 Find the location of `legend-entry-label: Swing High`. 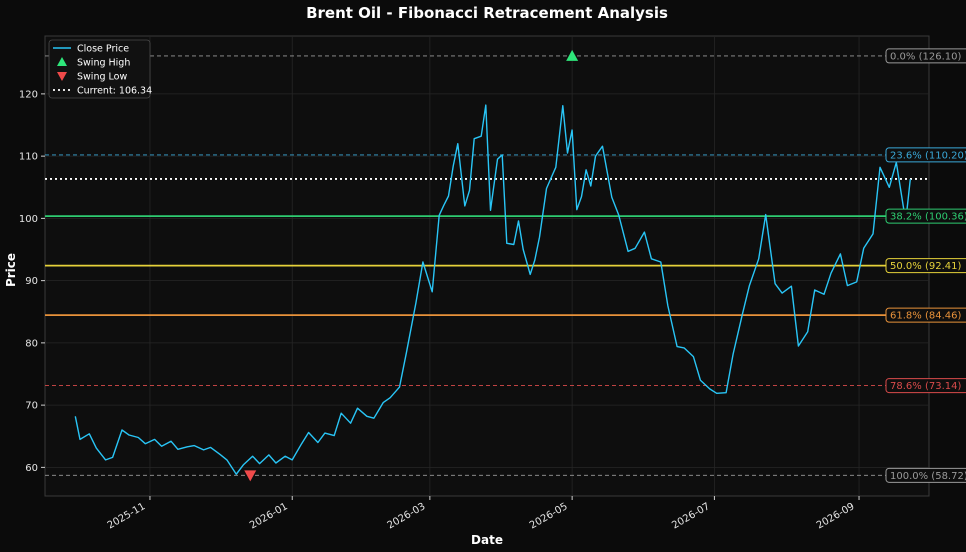

legend-entry-label: Swing High is located at coordinates (103, 63).